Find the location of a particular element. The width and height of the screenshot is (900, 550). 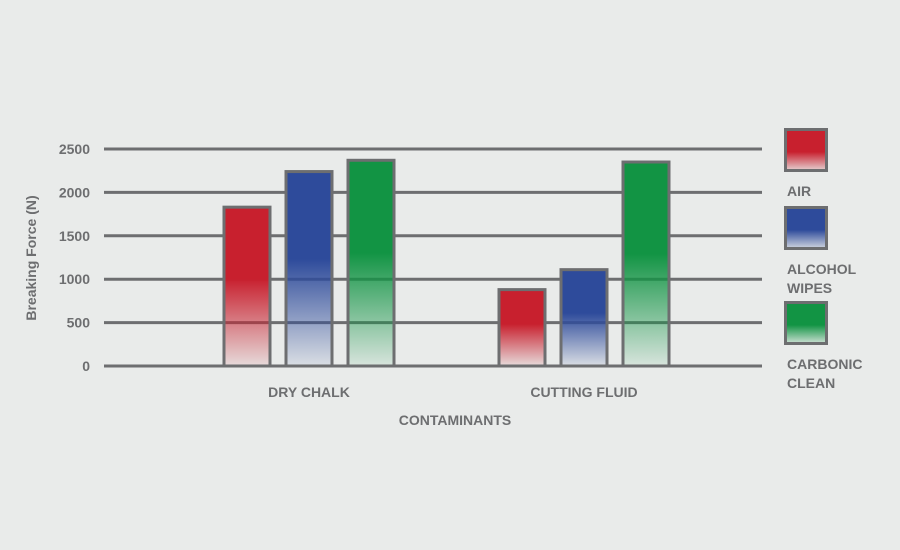

x-tick-label: CUTTING FLUID is located at coordinates (583, 392).